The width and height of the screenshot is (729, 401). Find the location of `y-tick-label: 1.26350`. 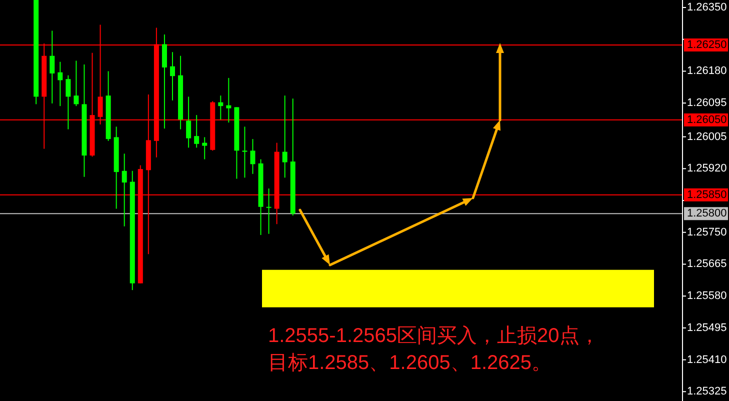

y-tick-label: 1.26350 is located at coordinates (707, 7).